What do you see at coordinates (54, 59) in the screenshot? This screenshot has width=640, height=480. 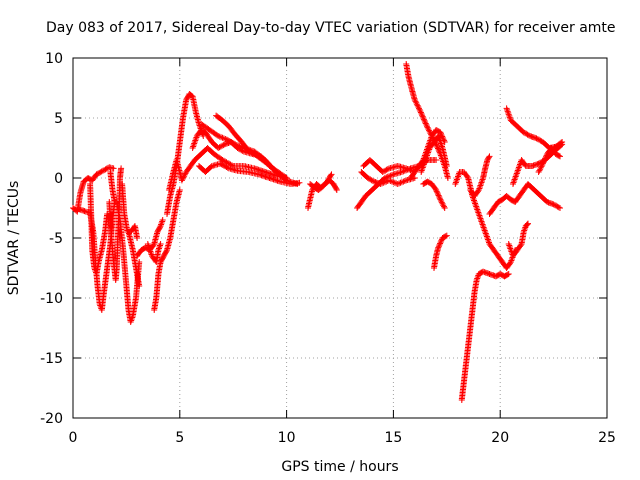 I see `y-tick-label: 10` at bounding box center [54, 59].